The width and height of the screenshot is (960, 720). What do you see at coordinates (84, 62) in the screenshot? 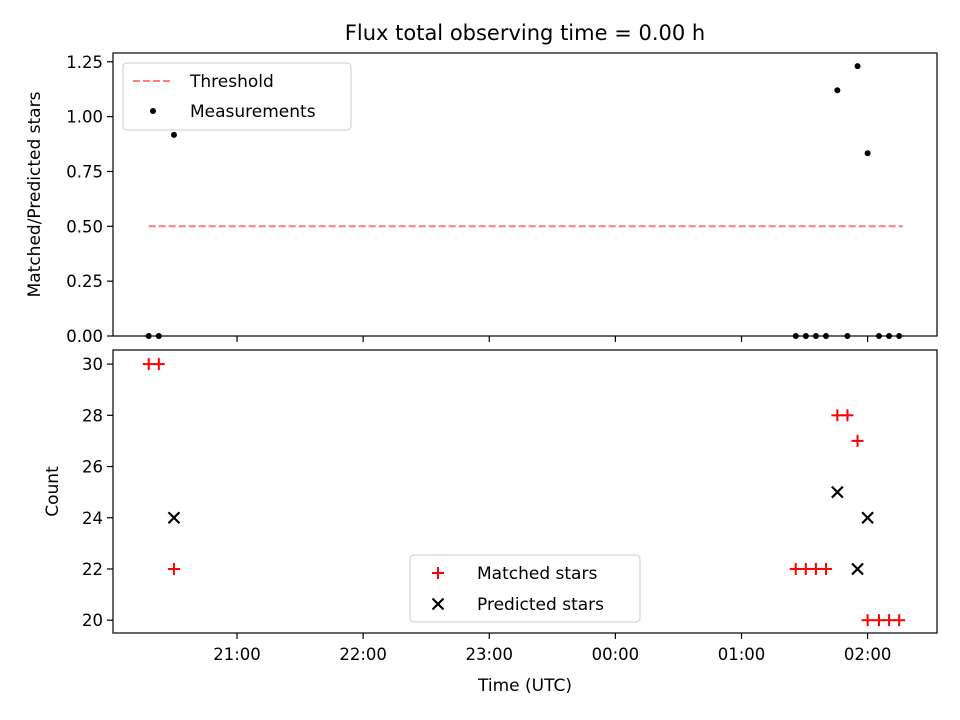
I see `y-tick-label-top: 1.25` at bounding box center [84, 62].